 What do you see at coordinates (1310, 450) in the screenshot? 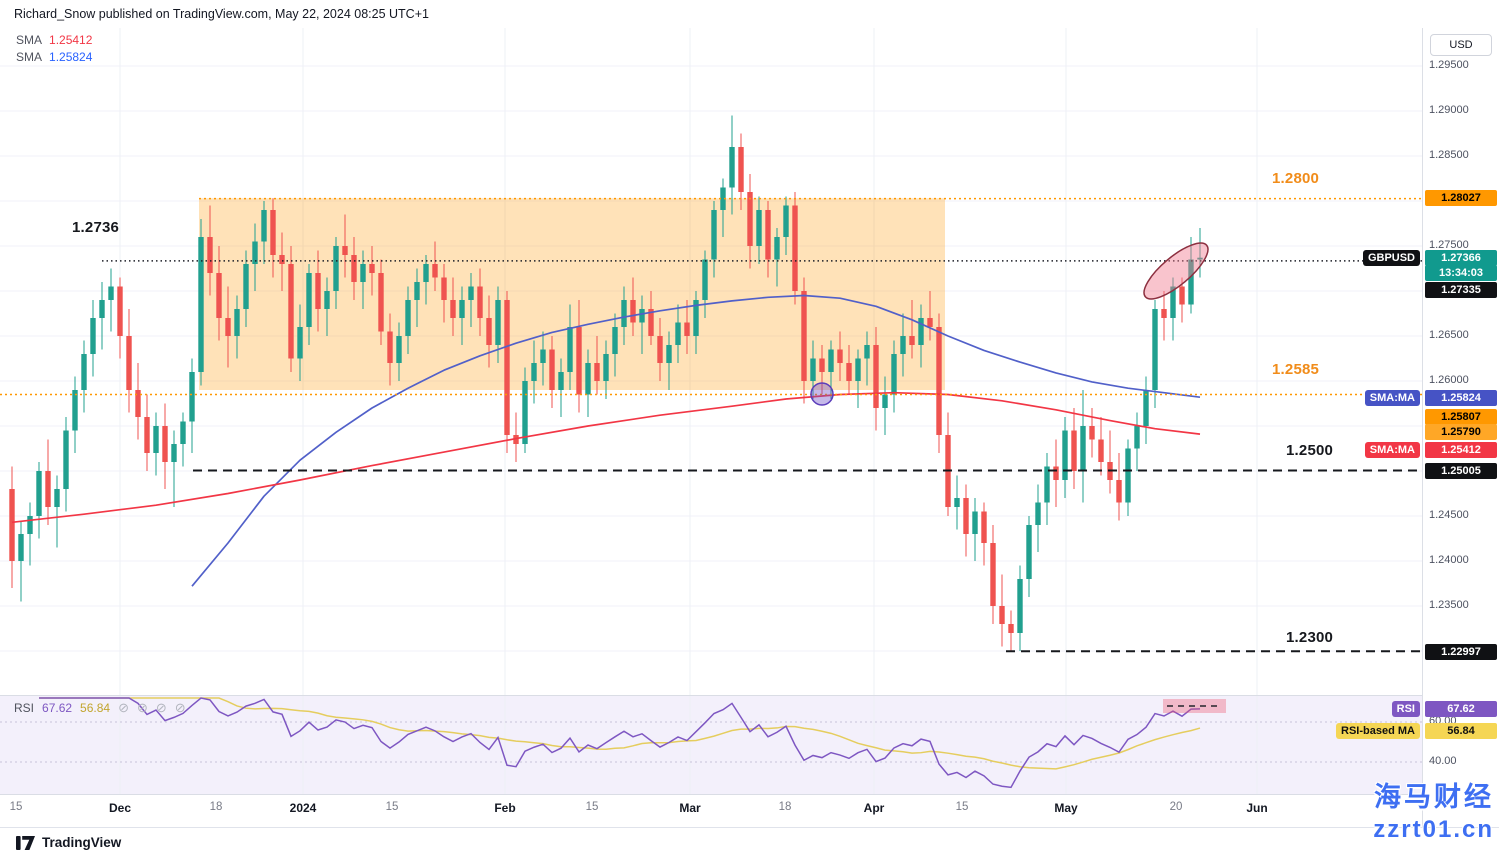
I see `level-label-1.2500: 1.2500` at bounding box center [1310, 450].